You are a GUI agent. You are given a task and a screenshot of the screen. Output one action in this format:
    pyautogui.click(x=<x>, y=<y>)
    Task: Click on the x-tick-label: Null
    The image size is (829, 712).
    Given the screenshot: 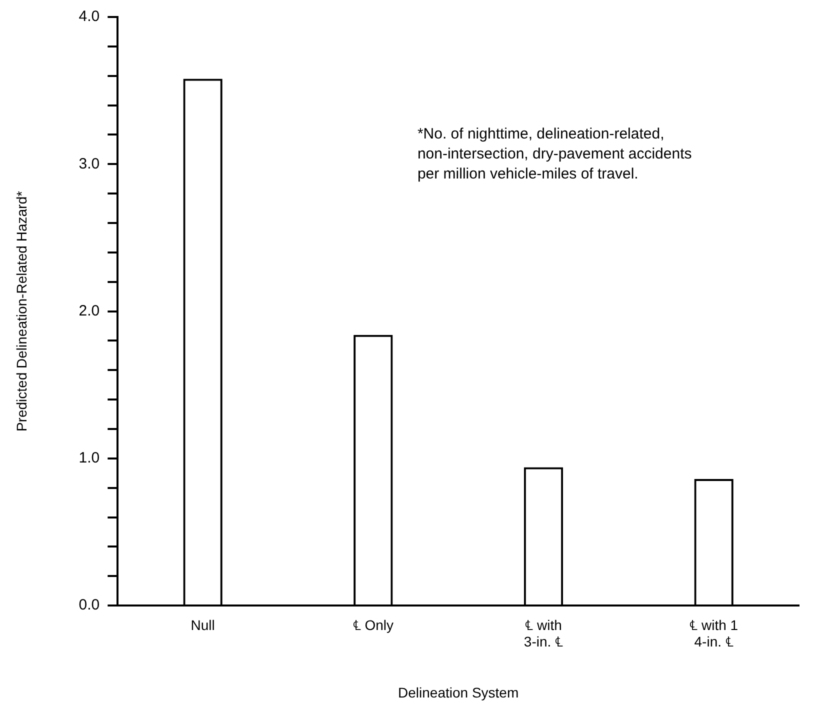 What is the action you would take?
    pyautogui.click(x=202, y=624)
    